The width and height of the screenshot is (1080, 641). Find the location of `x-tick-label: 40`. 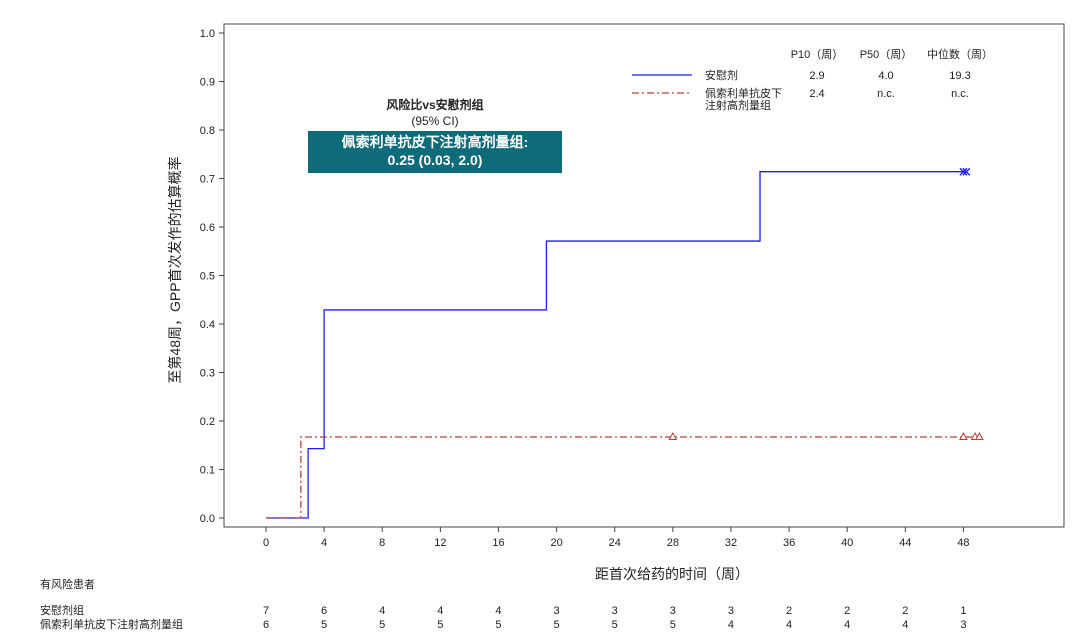

x-tick-label: 40 is located at coordinates (847, 543).